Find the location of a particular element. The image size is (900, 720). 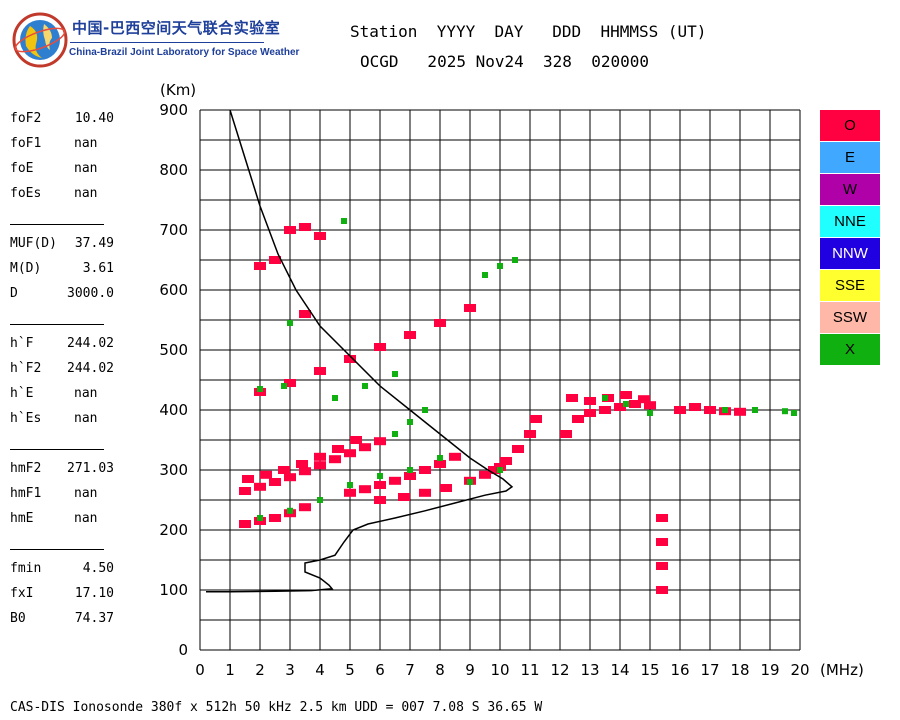

param-label: hmE is located at coordinates (22, 518).